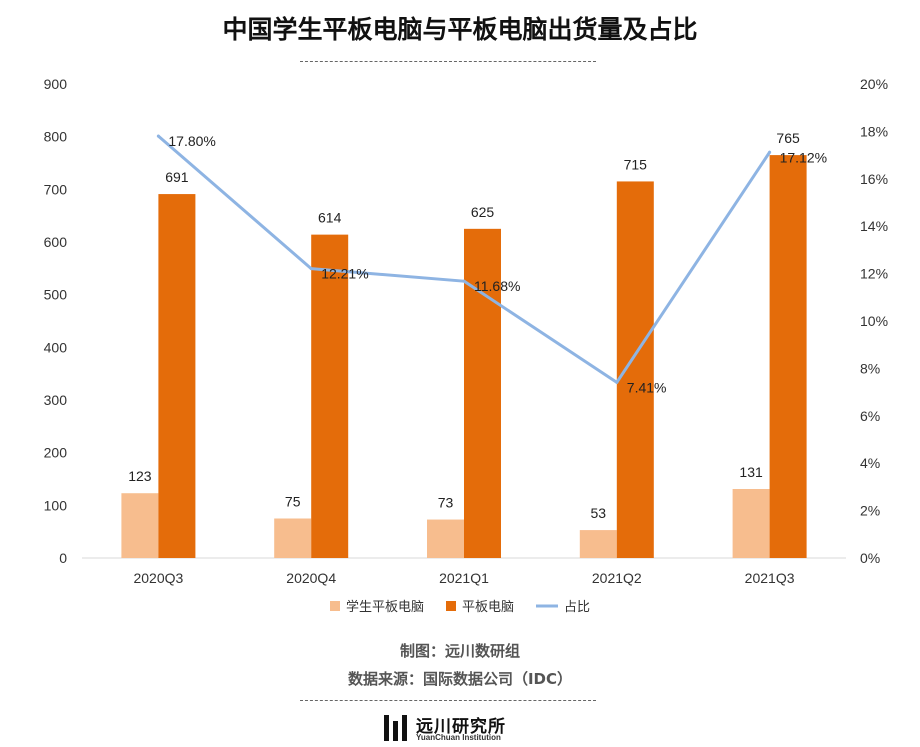 Image resolution: width=920 pixels, height=747 pixels. Describe the element at coordinates (311, 578) in the screenshot. I see `x-axis-tick-label: 2020Q4` at that location.